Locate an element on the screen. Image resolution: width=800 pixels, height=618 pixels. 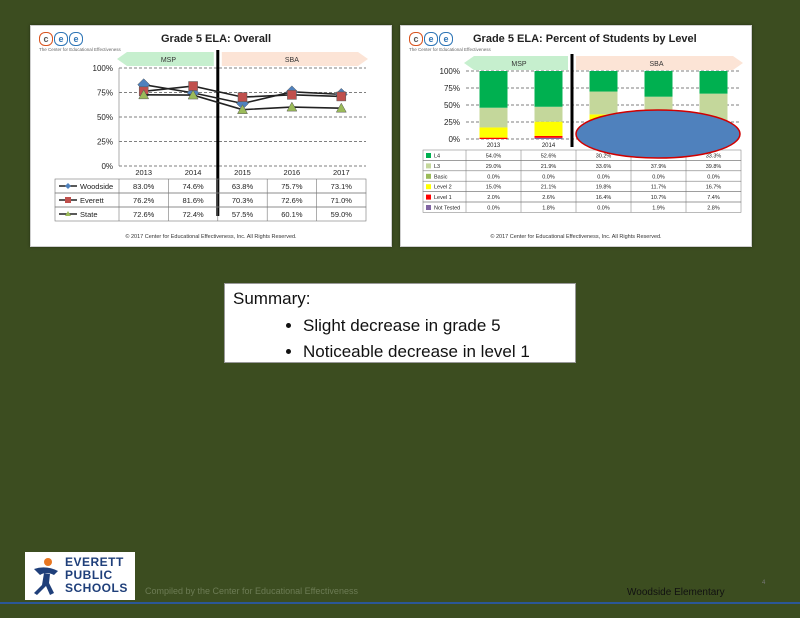
table-cell: 70.3% is located at coordinates (243, 200).